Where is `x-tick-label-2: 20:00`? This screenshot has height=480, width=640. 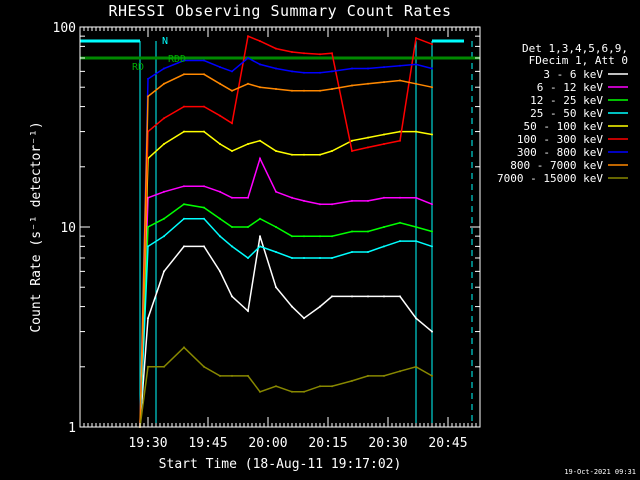
x-tick-label-2: 20:00 is located at coordinates (267, 443).